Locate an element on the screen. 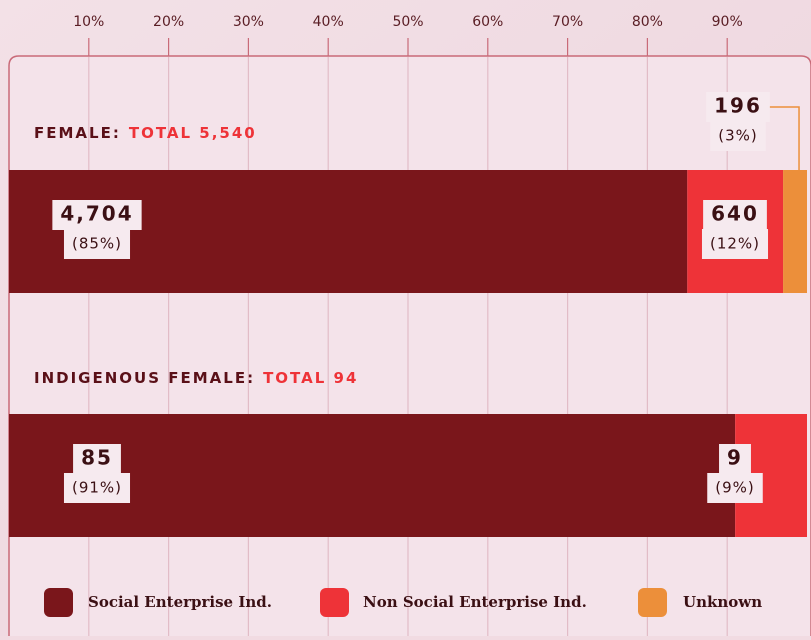 This screenshot has width=811, height=640. value-label: (9%) is located at coordinates (735, 488).